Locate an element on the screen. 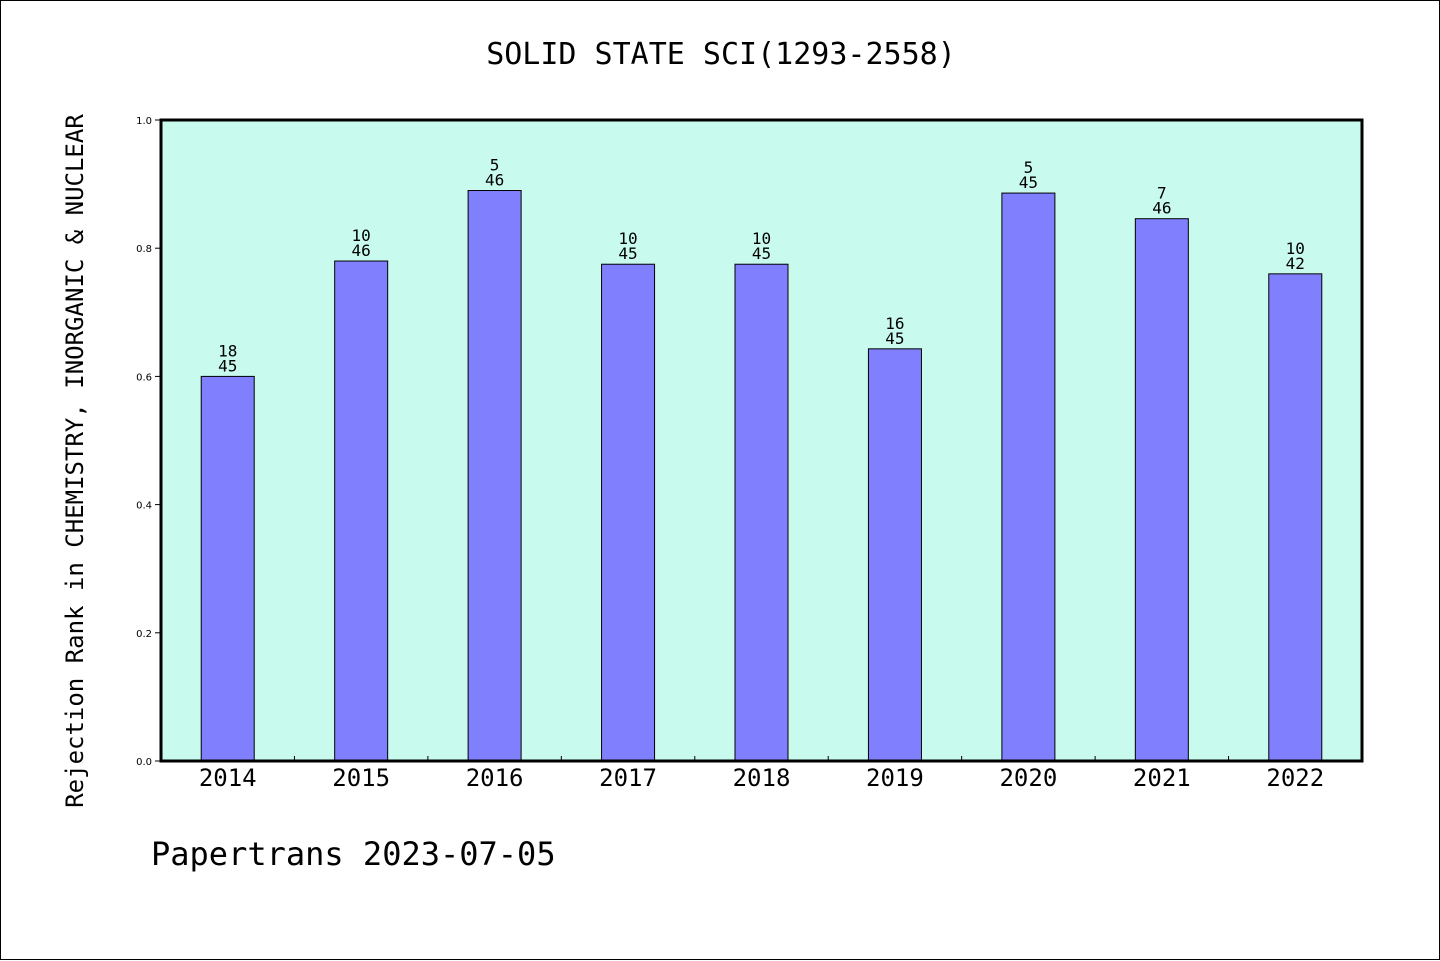  x-tick-label-2016: 2016 is located at coordinates (495, 778).